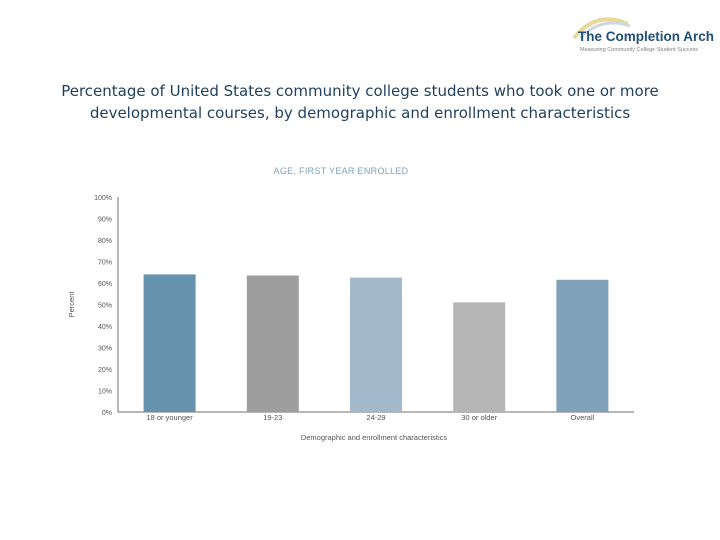 The image size is (720, 540). What do you see at coordinates (103, 198) in the screenshot?
I see `y-tick-label: 100%` at bounding box center [103, 198].